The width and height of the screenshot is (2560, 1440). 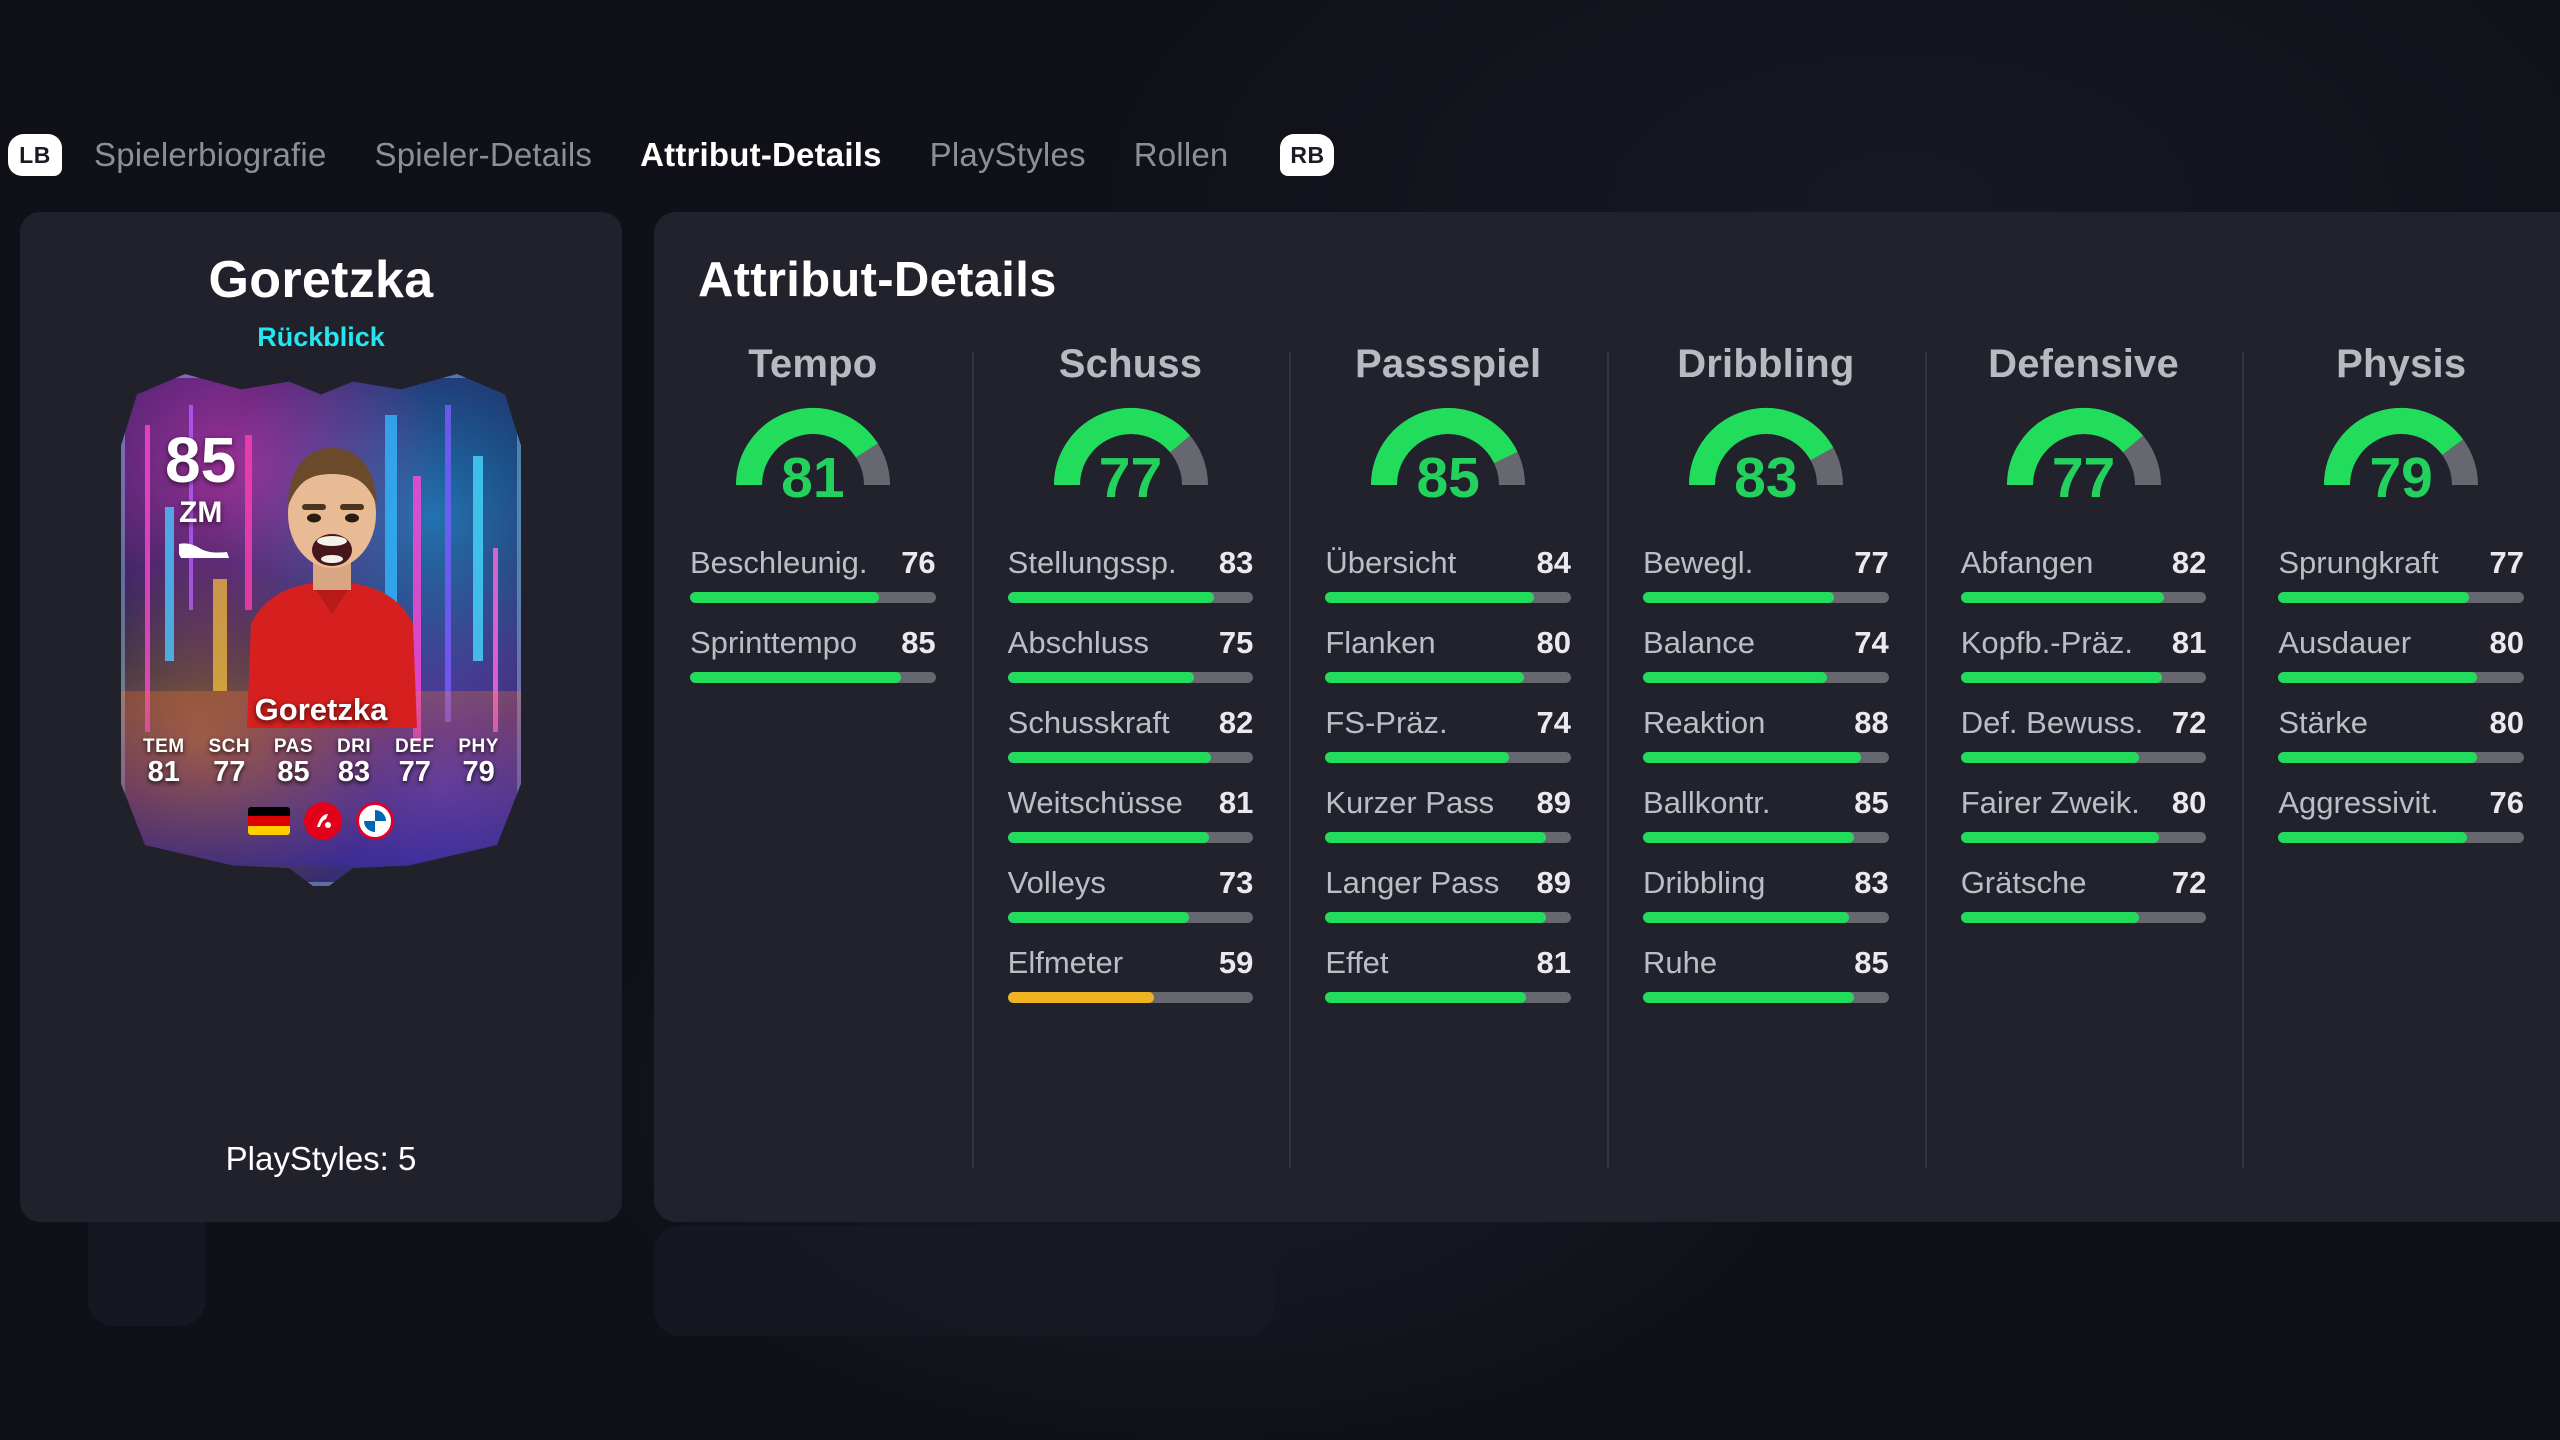 What do you see at coordinates (1088, 722) in the screenshot?
I see `attribute-stat-label: Schusskraft` at bounding box center [1088, 722].